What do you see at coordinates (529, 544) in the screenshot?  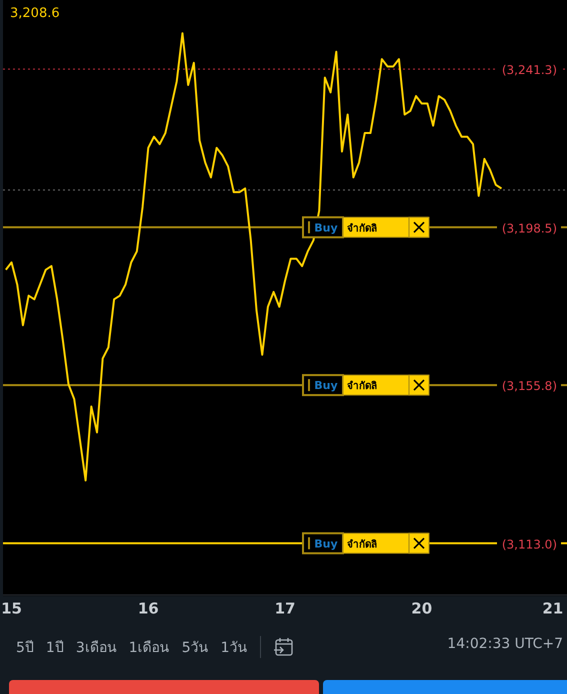 I see `ref-line-label: (3,113.0)` at bounding box center [529, 544].